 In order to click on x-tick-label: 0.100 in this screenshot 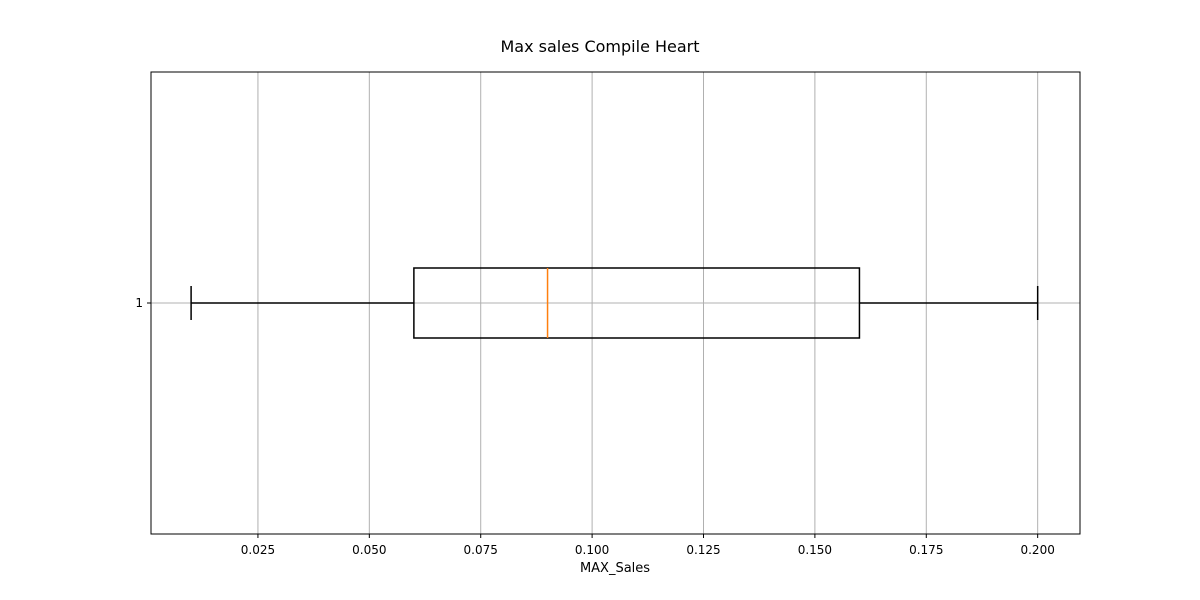, I will do `click(592, 550)`.